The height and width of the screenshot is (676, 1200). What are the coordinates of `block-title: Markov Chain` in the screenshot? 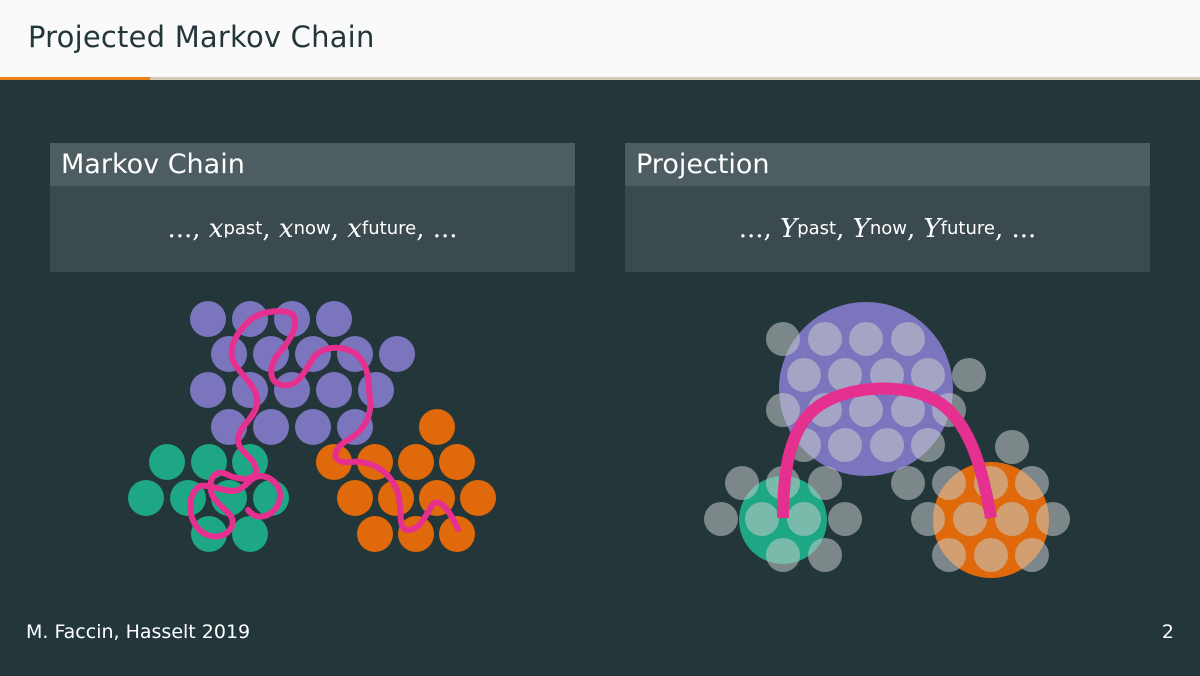 It's located at (312, 164).